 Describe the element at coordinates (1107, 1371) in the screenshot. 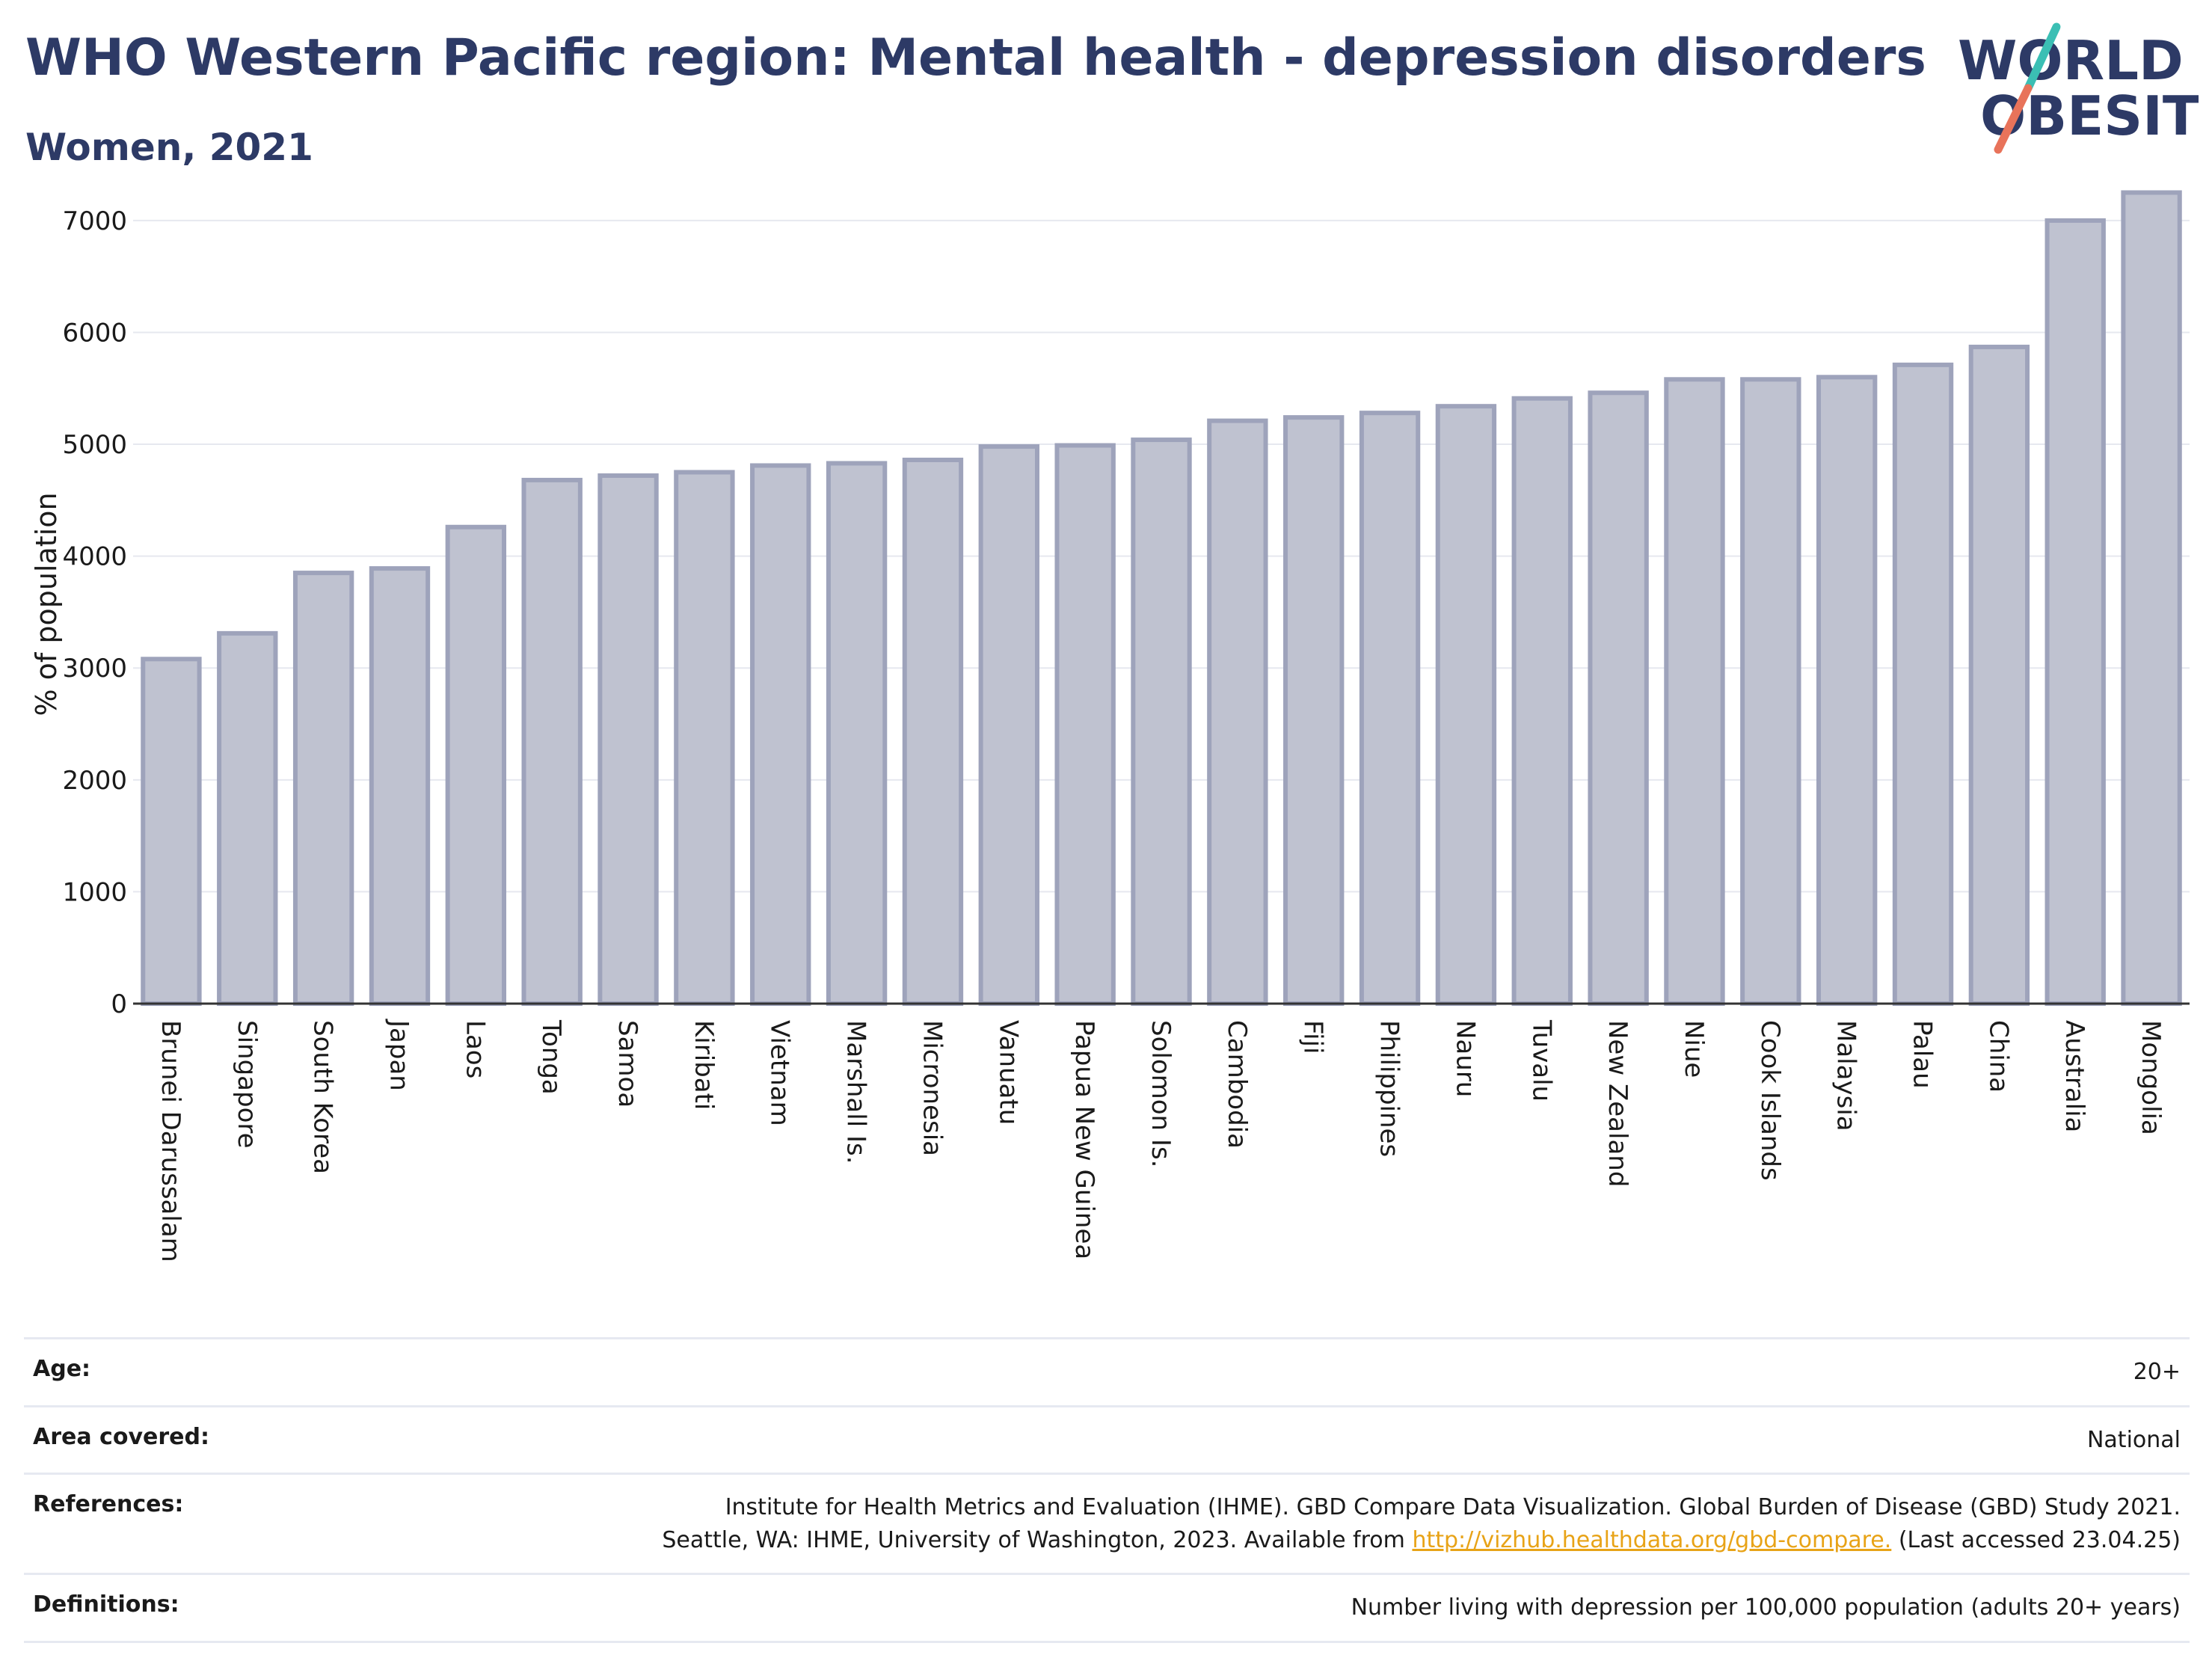

I see `meta-row-age: Age: 20+` at that location.